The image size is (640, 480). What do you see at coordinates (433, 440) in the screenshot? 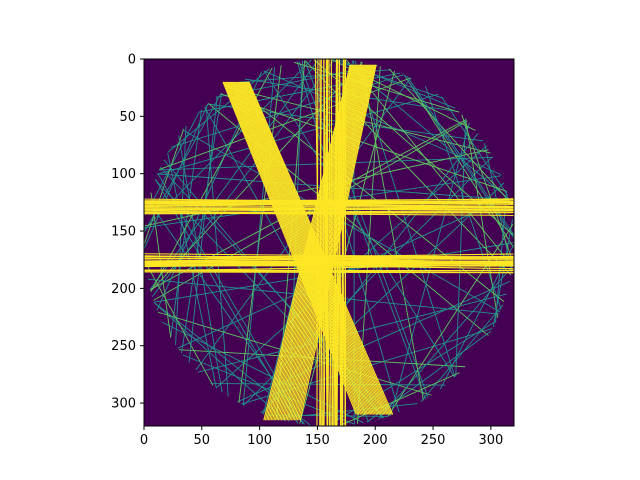
I see `x-tick-label: 250` at bounding box center [433, 440].